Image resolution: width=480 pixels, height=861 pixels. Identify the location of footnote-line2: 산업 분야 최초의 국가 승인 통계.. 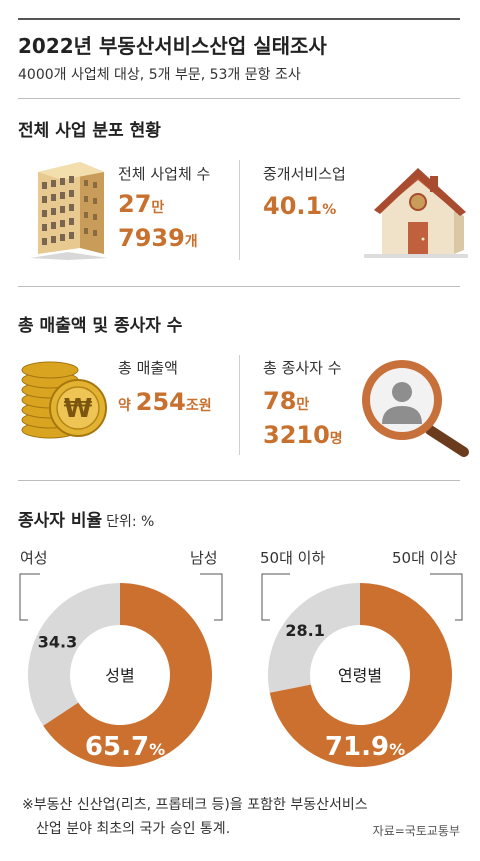
(133, 829).